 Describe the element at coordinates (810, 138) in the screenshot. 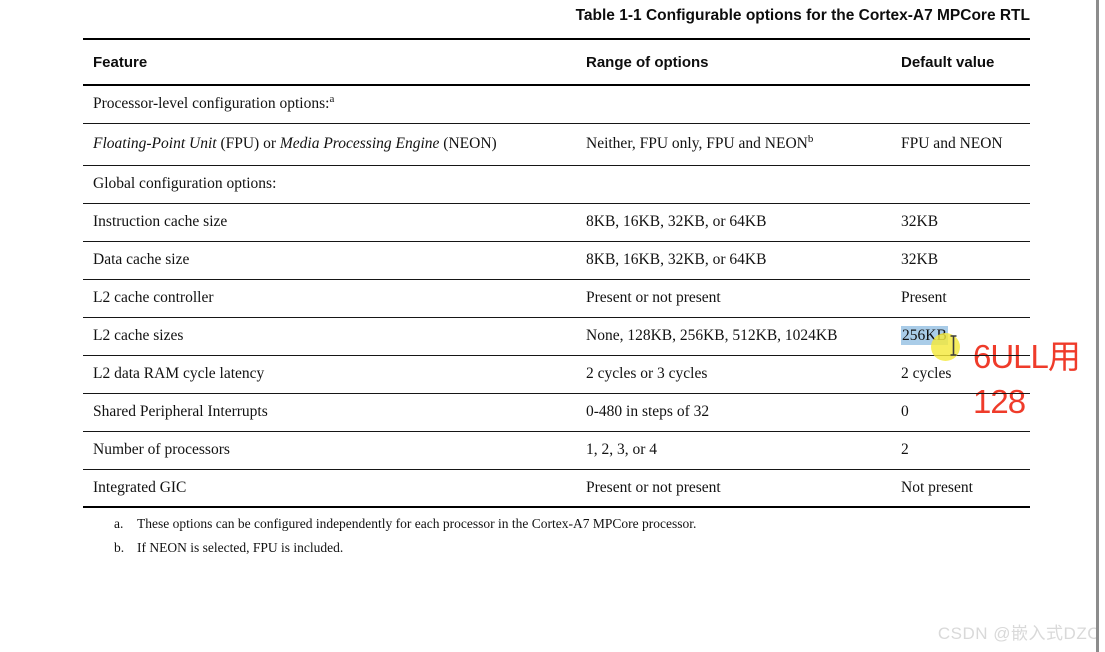

I see `footnote-reference: b` at that location.